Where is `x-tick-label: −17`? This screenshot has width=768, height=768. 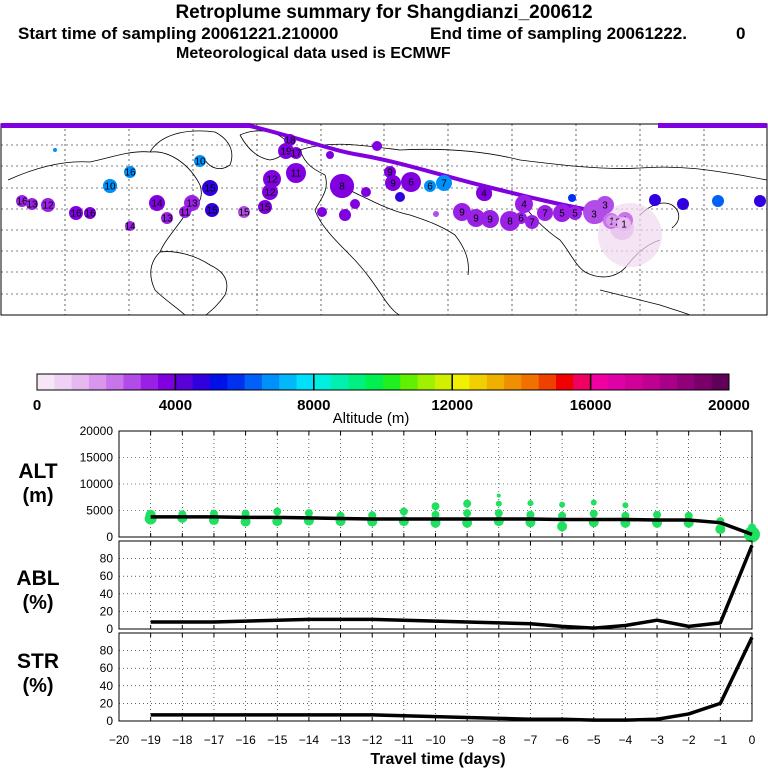 x-tick-label: −17 is located at coordinates (214, 740).